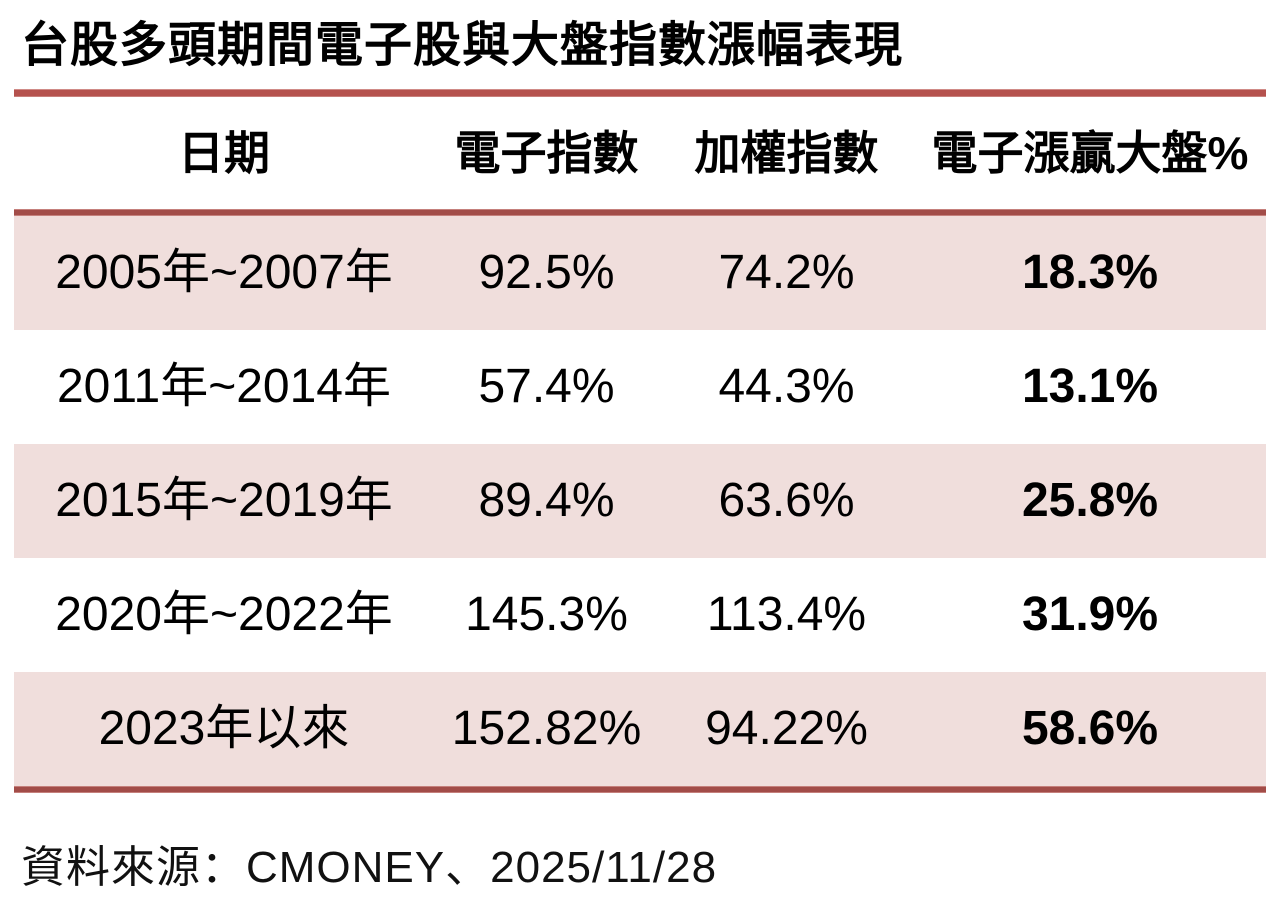 The width and height of the screenshot is (1280, 912). I want to click on page-title: 台股多頭期間電子股與大盤指數漲幅表現, so click(462, 45).